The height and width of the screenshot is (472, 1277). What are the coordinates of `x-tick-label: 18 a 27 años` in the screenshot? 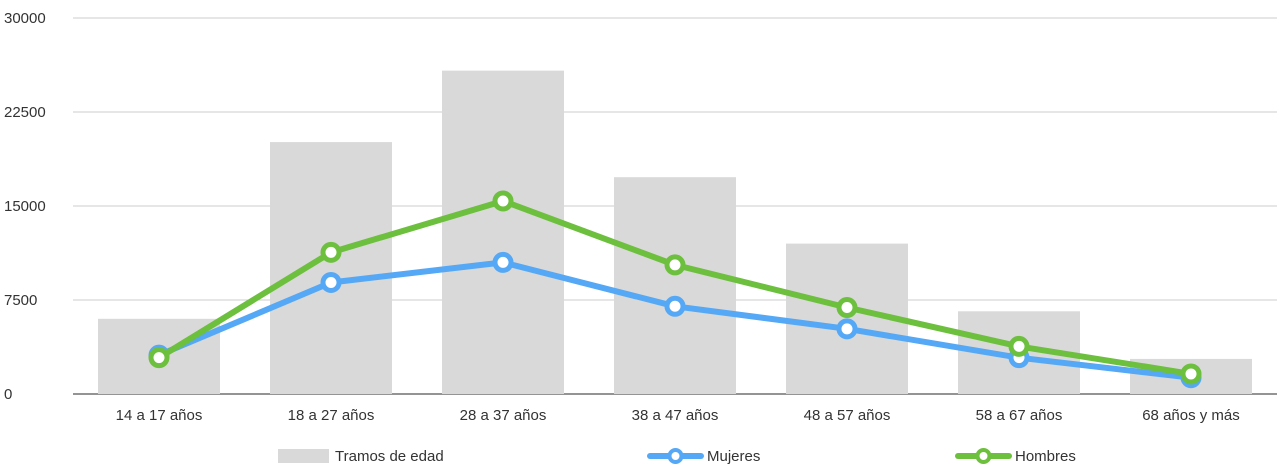 It's located at (331, 415).